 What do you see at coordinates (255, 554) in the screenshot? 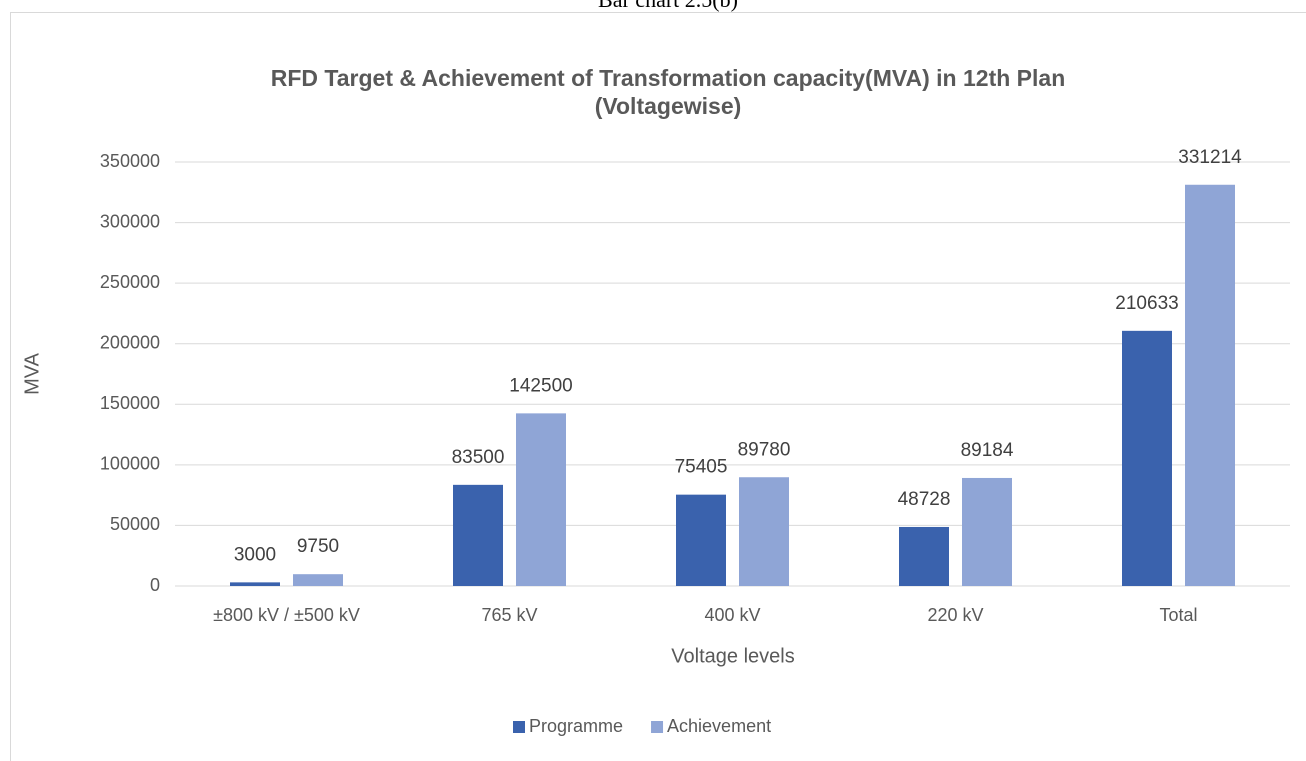
I see `data-label: 3000` at bounding box center [255, 554].